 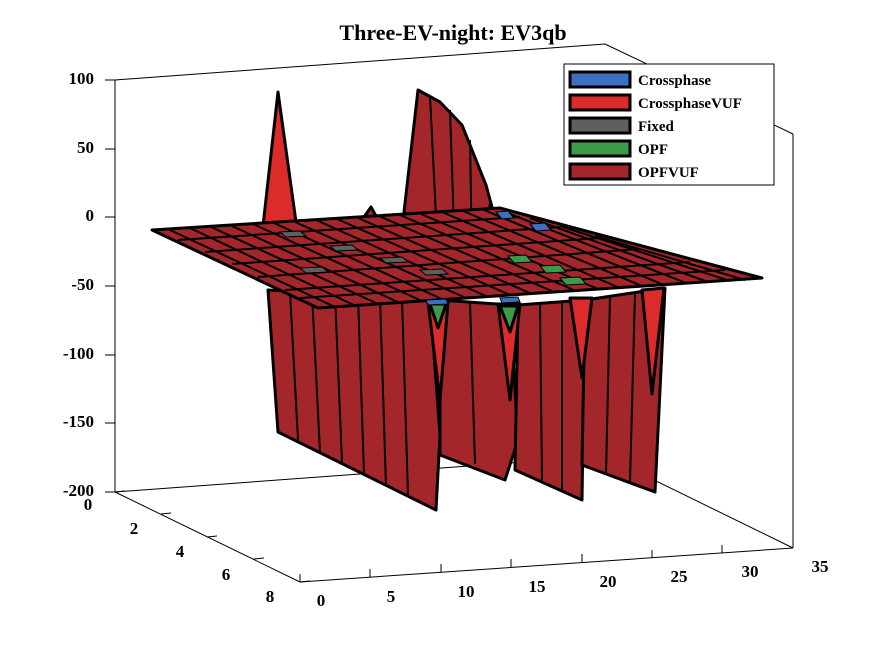 I want to click on x-tick-label: 15, so click(x=537, y=586).